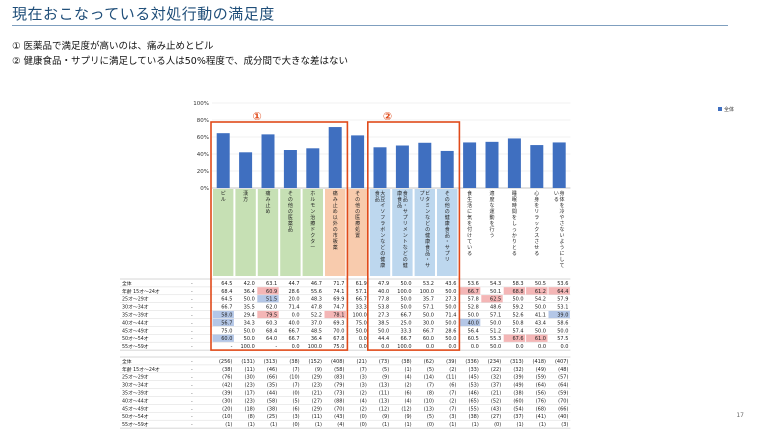 The image size is (768, 435). What do you see at coordinates (135, 330) in the screenshot?
I see `value-table-row-label-6: 45才～49才` at bounding box center [135, 330].